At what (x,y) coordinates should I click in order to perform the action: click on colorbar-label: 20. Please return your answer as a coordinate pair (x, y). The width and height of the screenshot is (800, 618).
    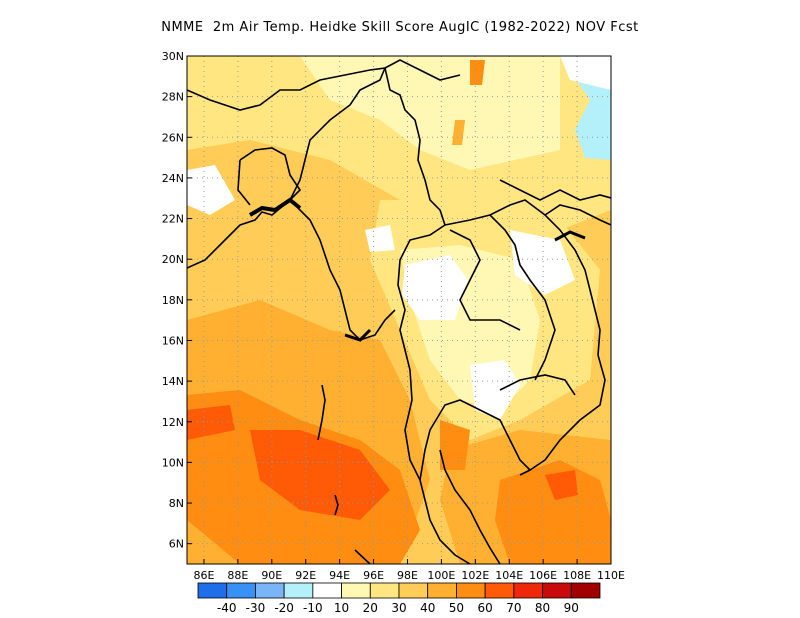
    Looking at the image, I should click on (370, 608).